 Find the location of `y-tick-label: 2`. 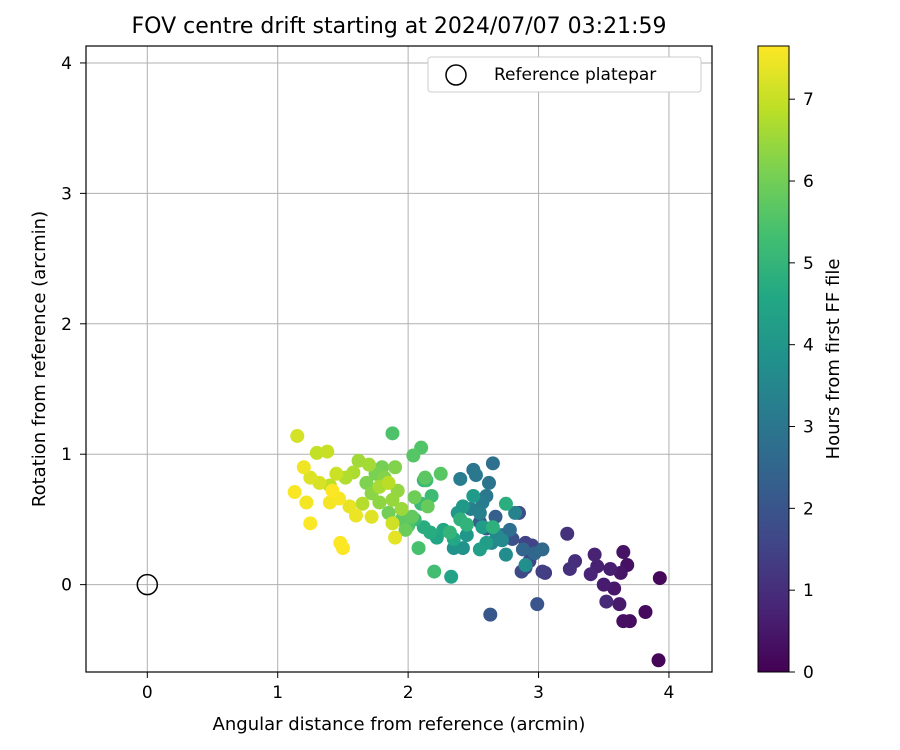

y-tick-label: 2 is located at coordinates (66, 325).